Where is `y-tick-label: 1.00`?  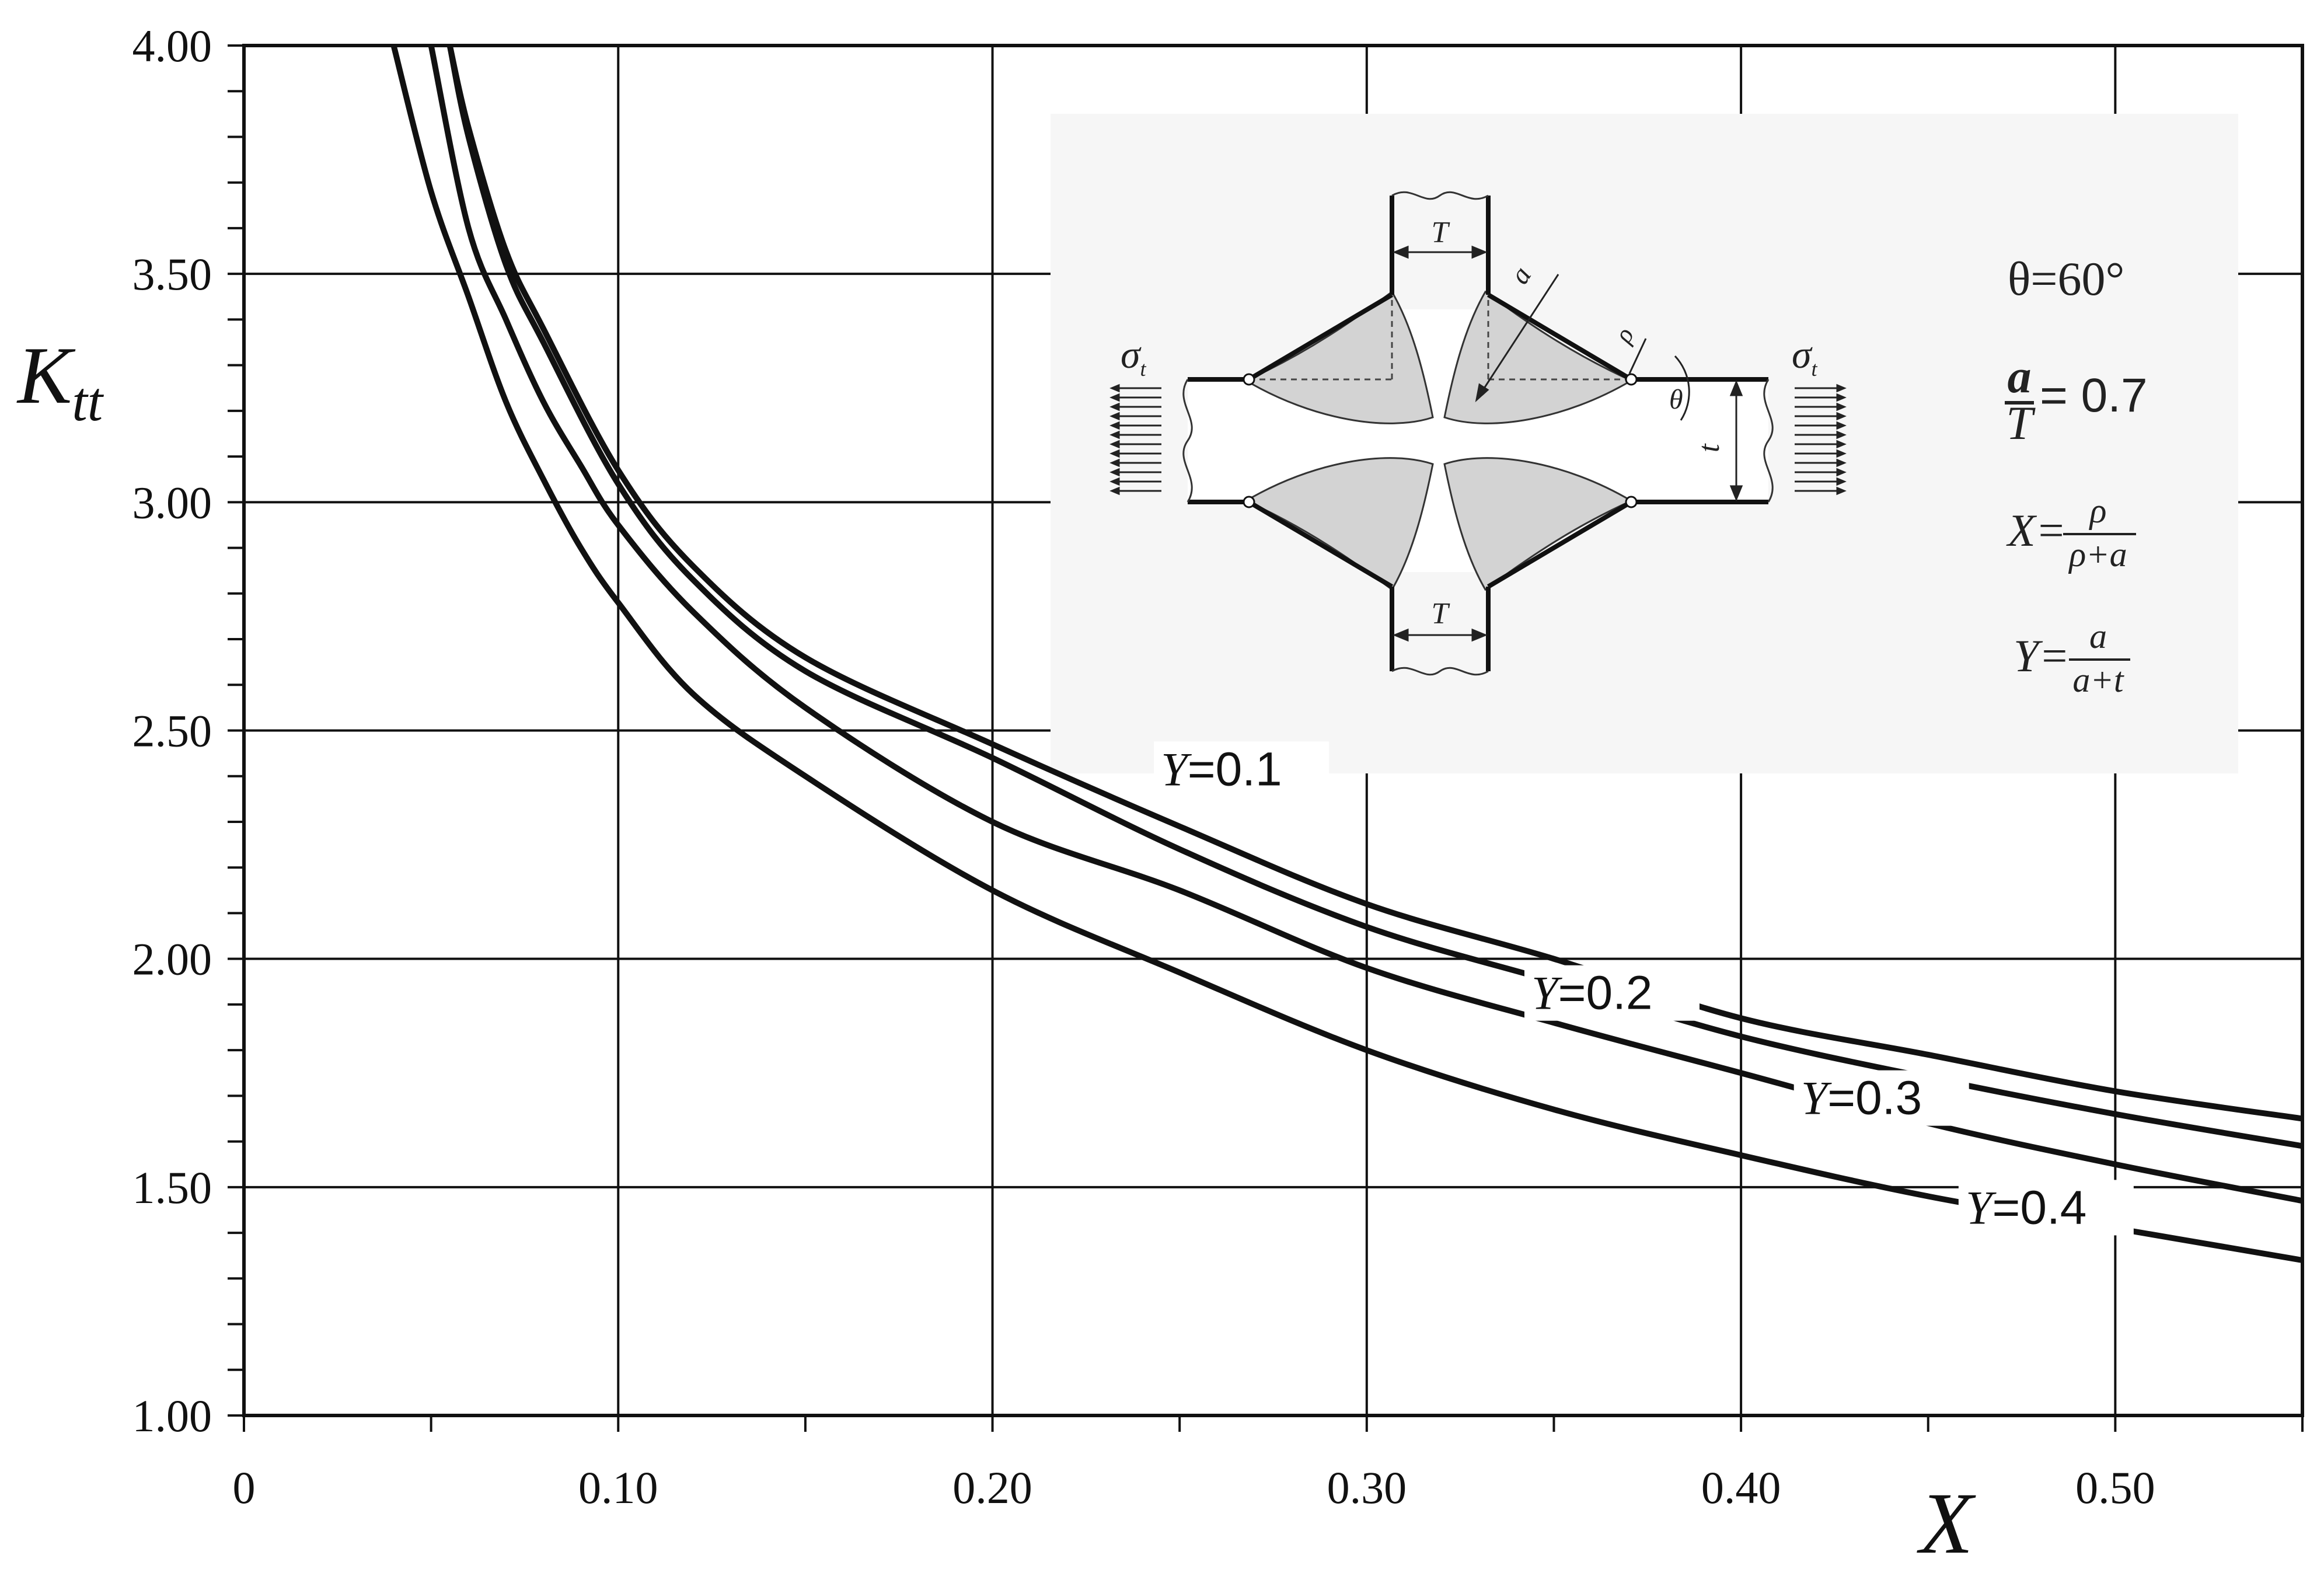
y-tick-label: 1.00 is located at coordinates (172, 1415).